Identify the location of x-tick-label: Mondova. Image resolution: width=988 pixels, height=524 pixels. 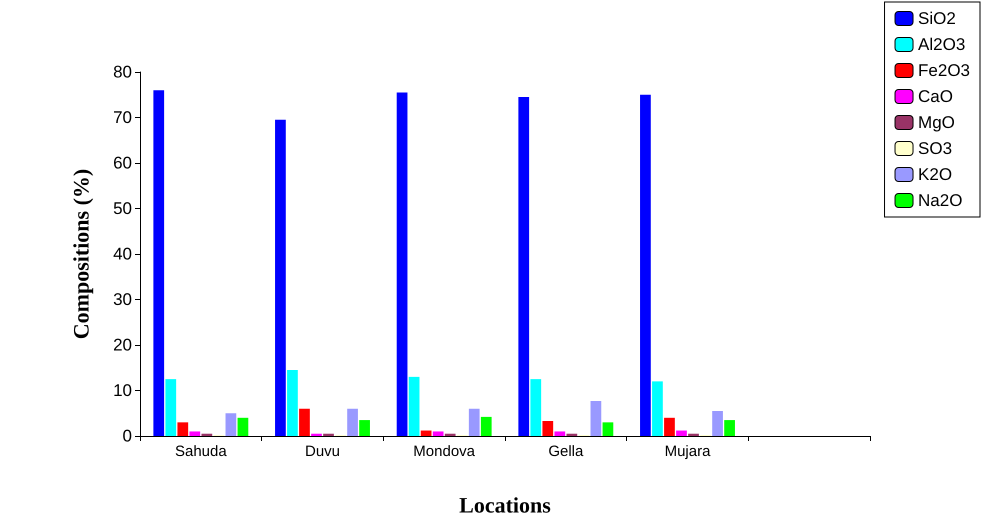
(444, 451).